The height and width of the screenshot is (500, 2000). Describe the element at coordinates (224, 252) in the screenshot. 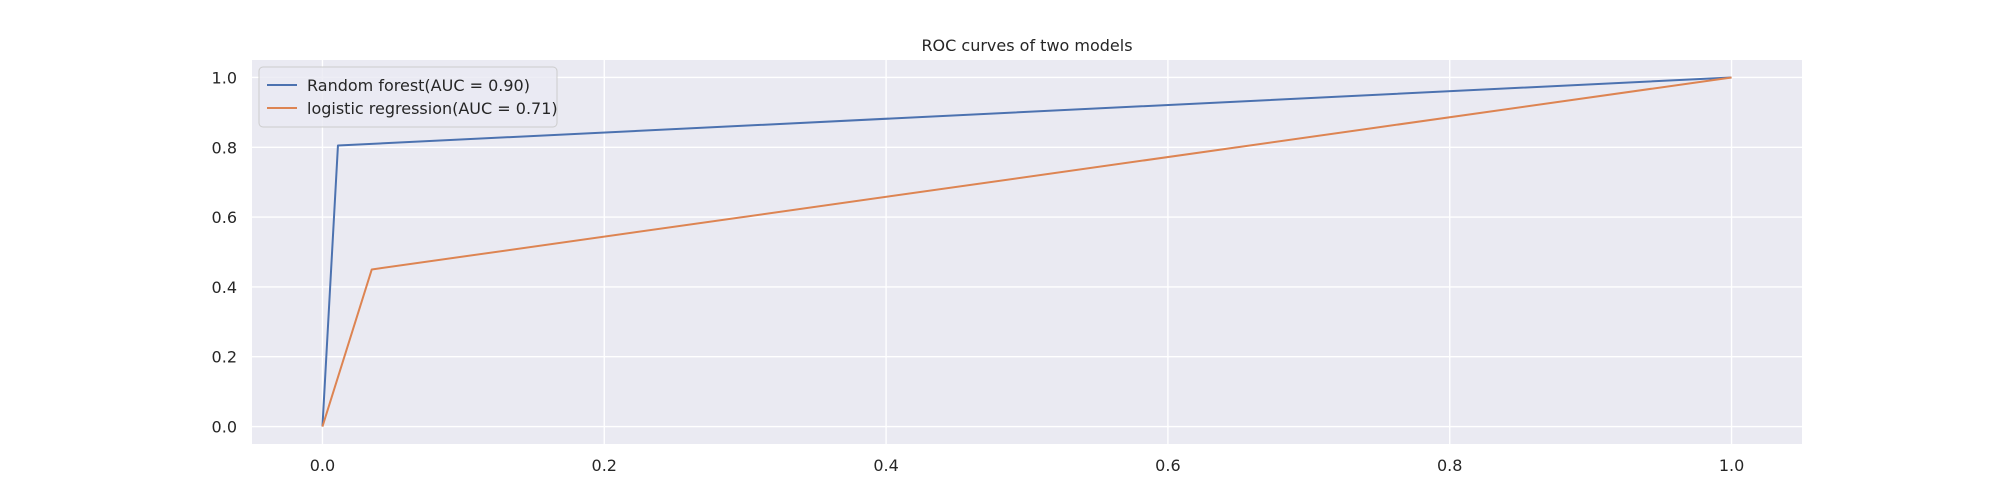

I see `y-axis-ticks: 0.0 0.2 0.4 0.6 0.8 1.0` at that location.